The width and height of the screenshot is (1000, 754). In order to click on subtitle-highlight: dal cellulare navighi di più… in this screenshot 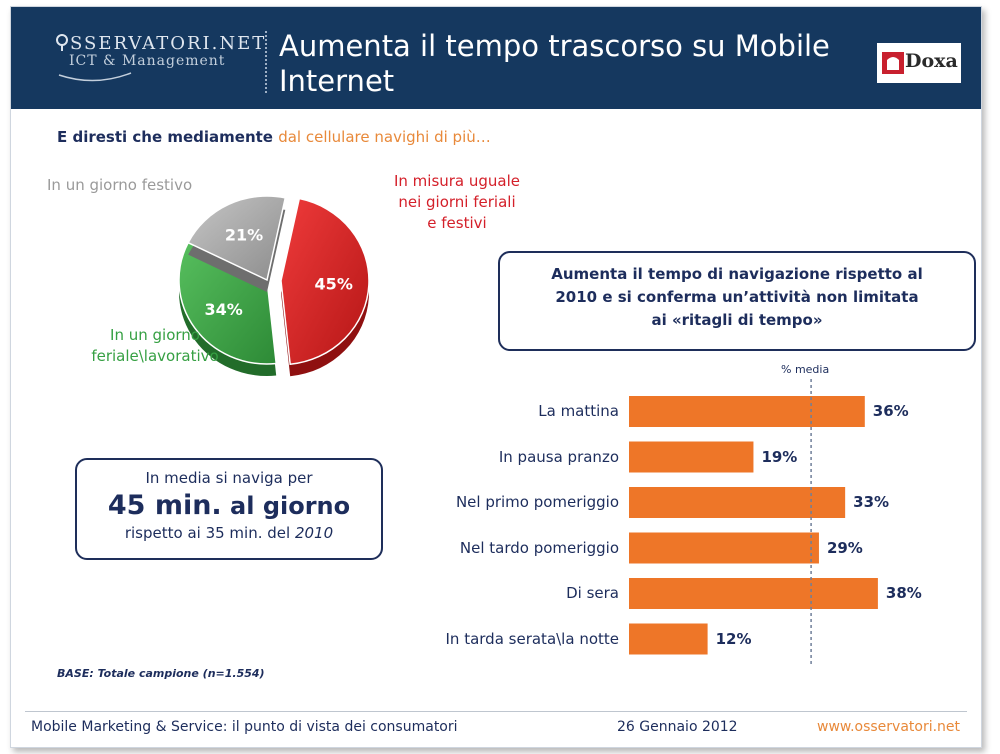, I will do `click(384, 137)`.